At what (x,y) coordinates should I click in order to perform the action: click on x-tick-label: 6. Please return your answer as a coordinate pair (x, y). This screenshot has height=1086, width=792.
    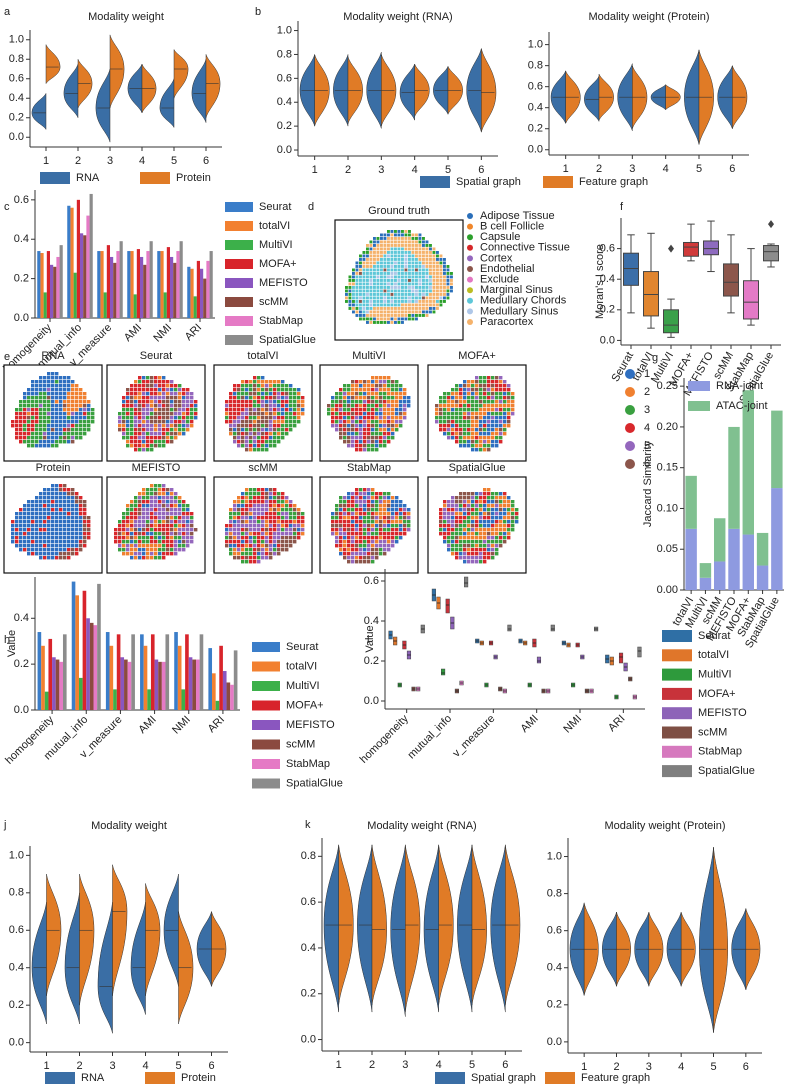
    Looking at the image, I should click on (206, 161).